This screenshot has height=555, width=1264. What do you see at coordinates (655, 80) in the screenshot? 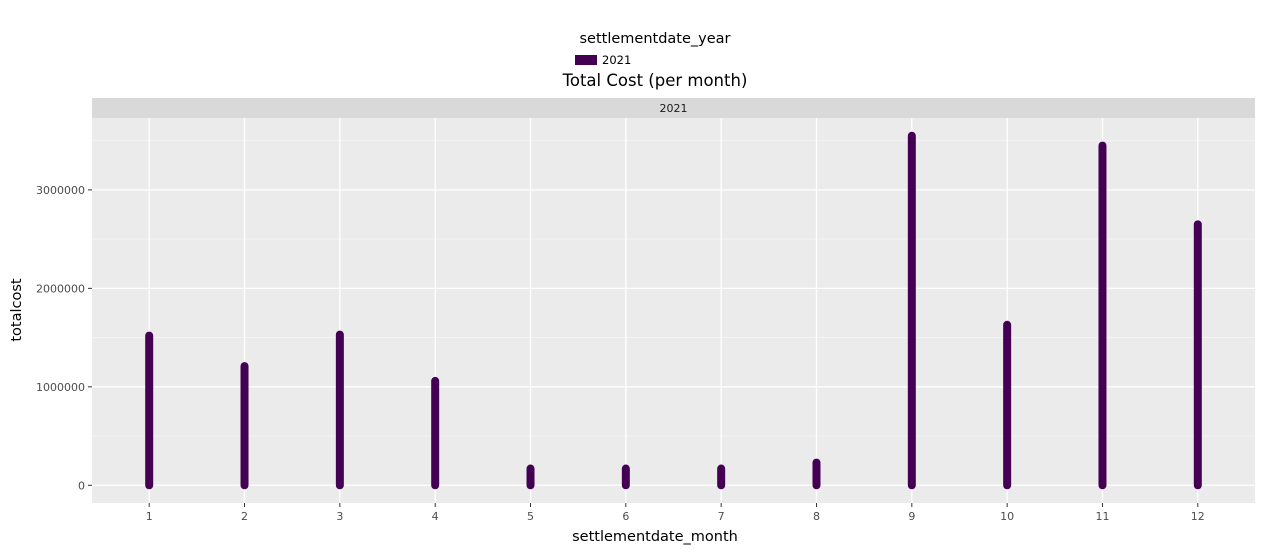
I see `chart-title: Total Cost (per month)` at bounding box center [655, 80].